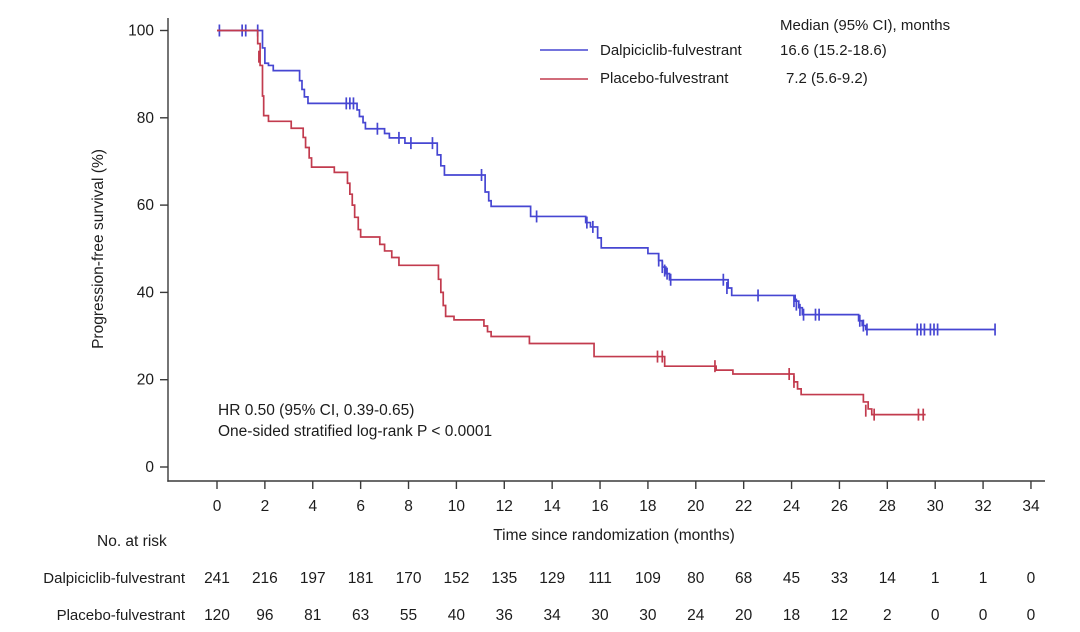  I want to click on at-risk-count: 12, so click(839, 615).